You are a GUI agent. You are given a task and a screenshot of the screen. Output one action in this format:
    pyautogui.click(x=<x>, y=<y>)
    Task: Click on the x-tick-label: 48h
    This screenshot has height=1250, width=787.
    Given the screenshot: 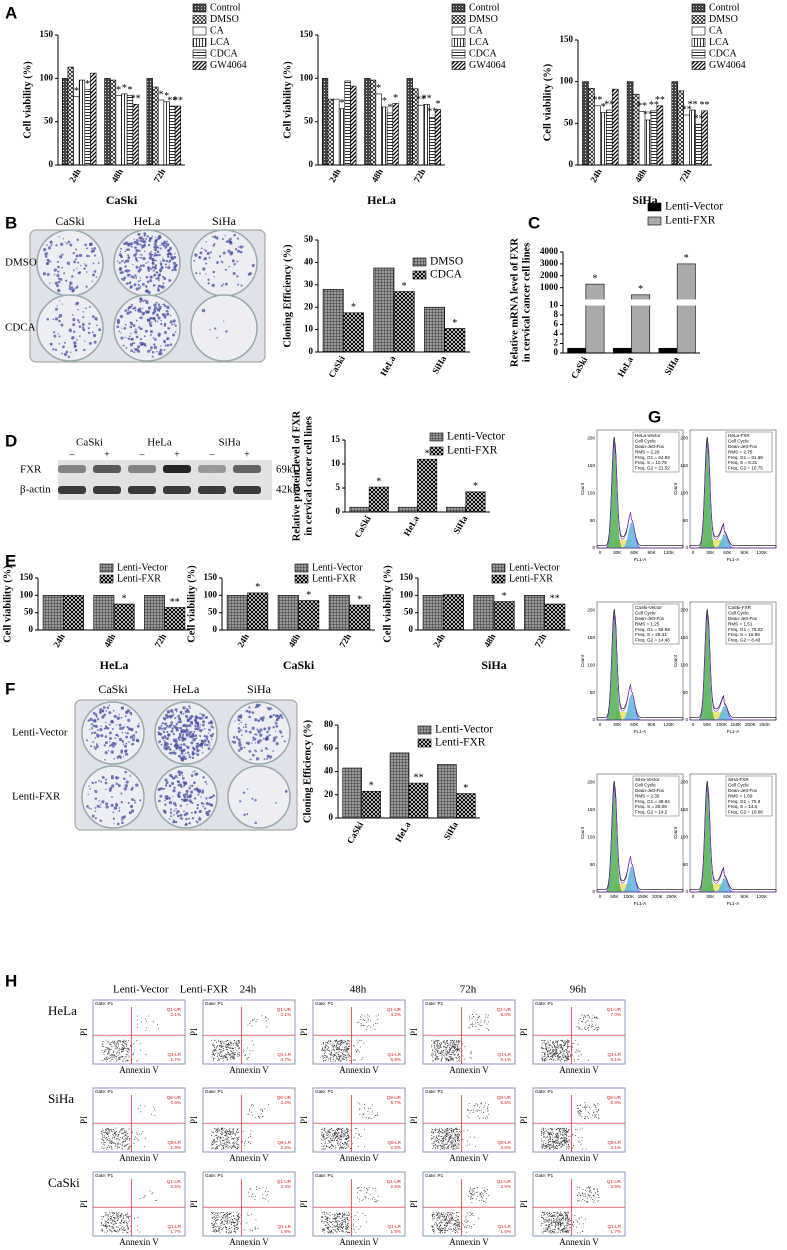 What is the action you would take?
    pyautogui.click(x=110, y=640)
    